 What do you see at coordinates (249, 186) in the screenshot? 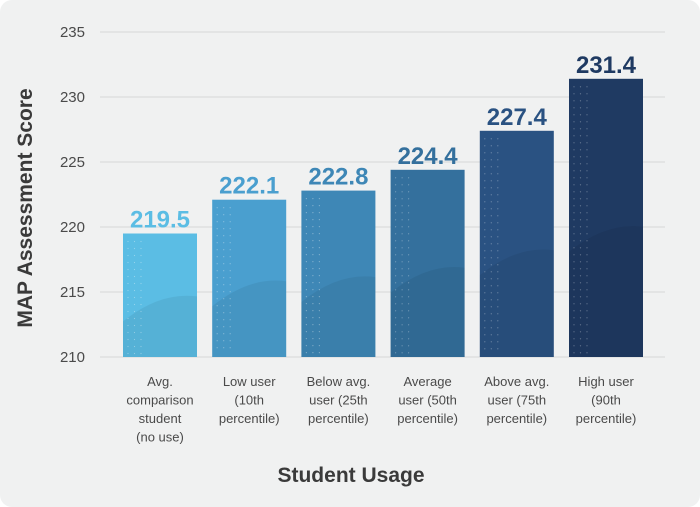
I see `value-label: 222.1` at bounding box center [249, 186].